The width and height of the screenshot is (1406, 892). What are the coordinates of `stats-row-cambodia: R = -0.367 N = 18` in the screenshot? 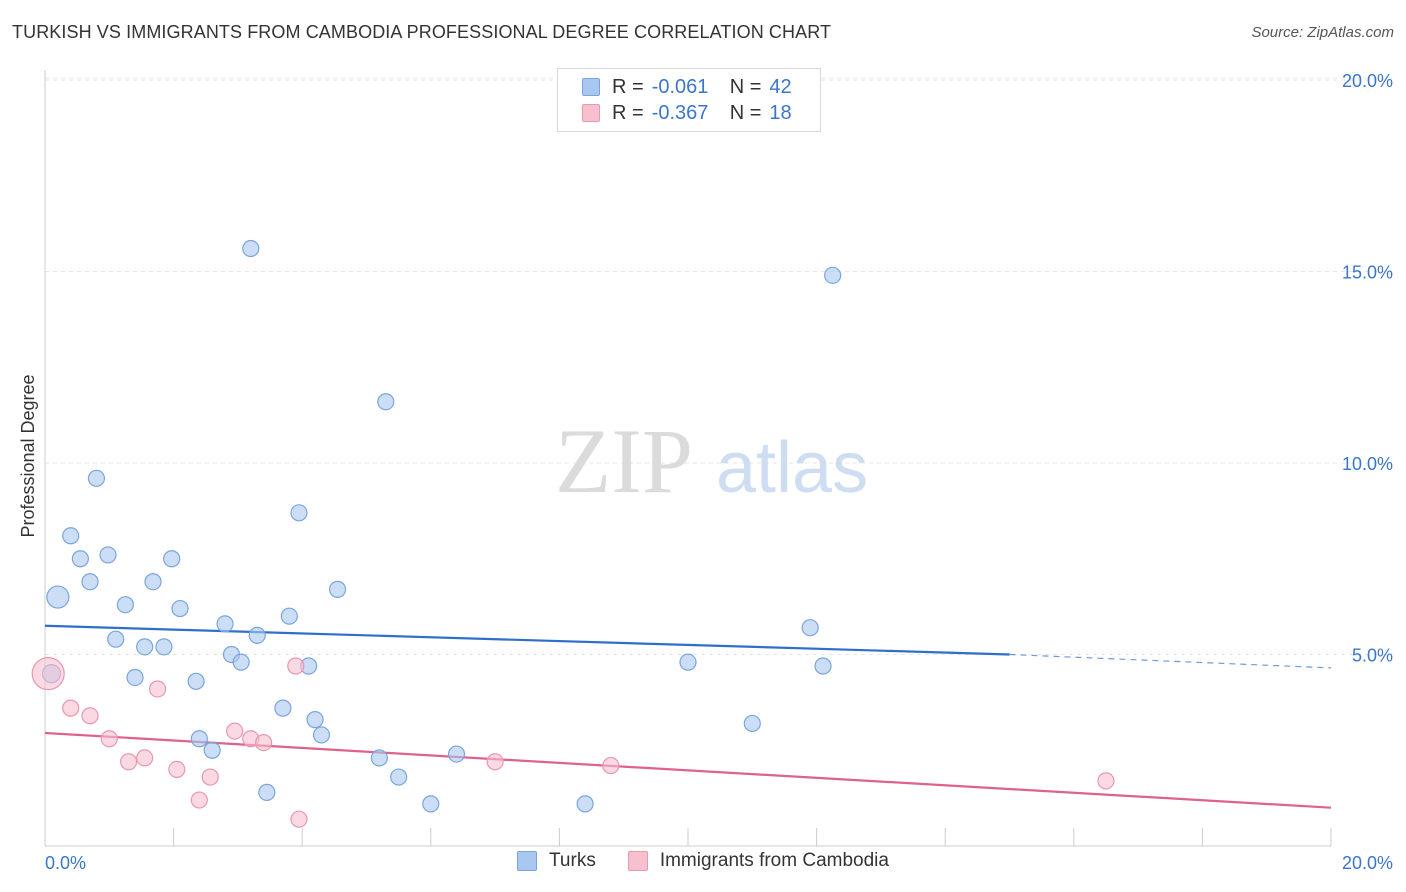 It's located at (687, 113).